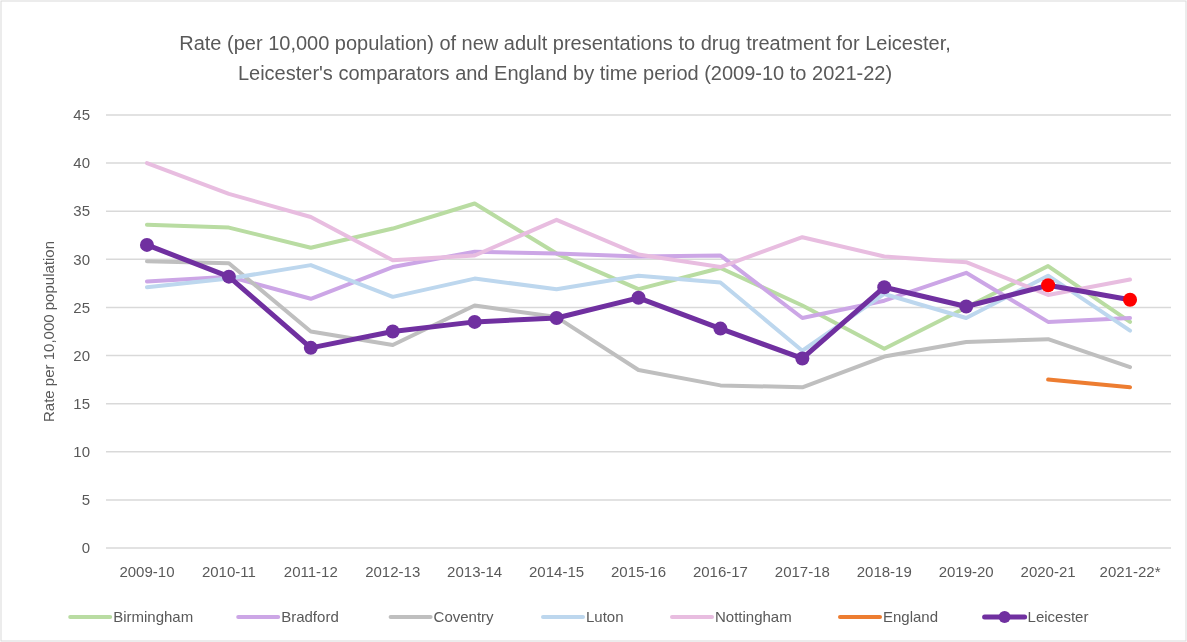 Image resolution: width=1187 pixels, height=642 pixels. What do you see at coordinates (753, 617) in the screenshot?
I see `legend-label: Nottingham` at bounding box center [753, 617].